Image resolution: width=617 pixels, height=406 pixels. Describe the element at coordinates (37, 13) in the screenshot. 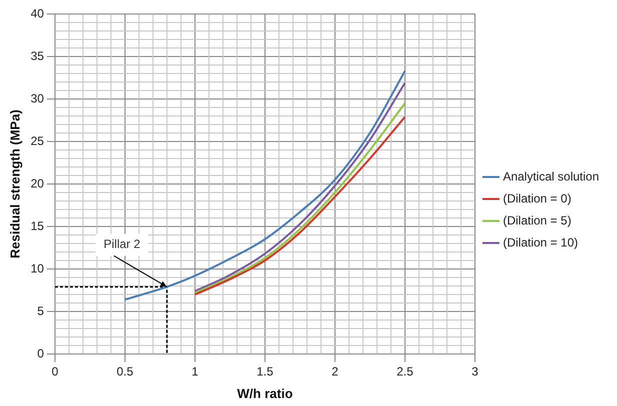

I see `y-tick-label: 40` at that location.